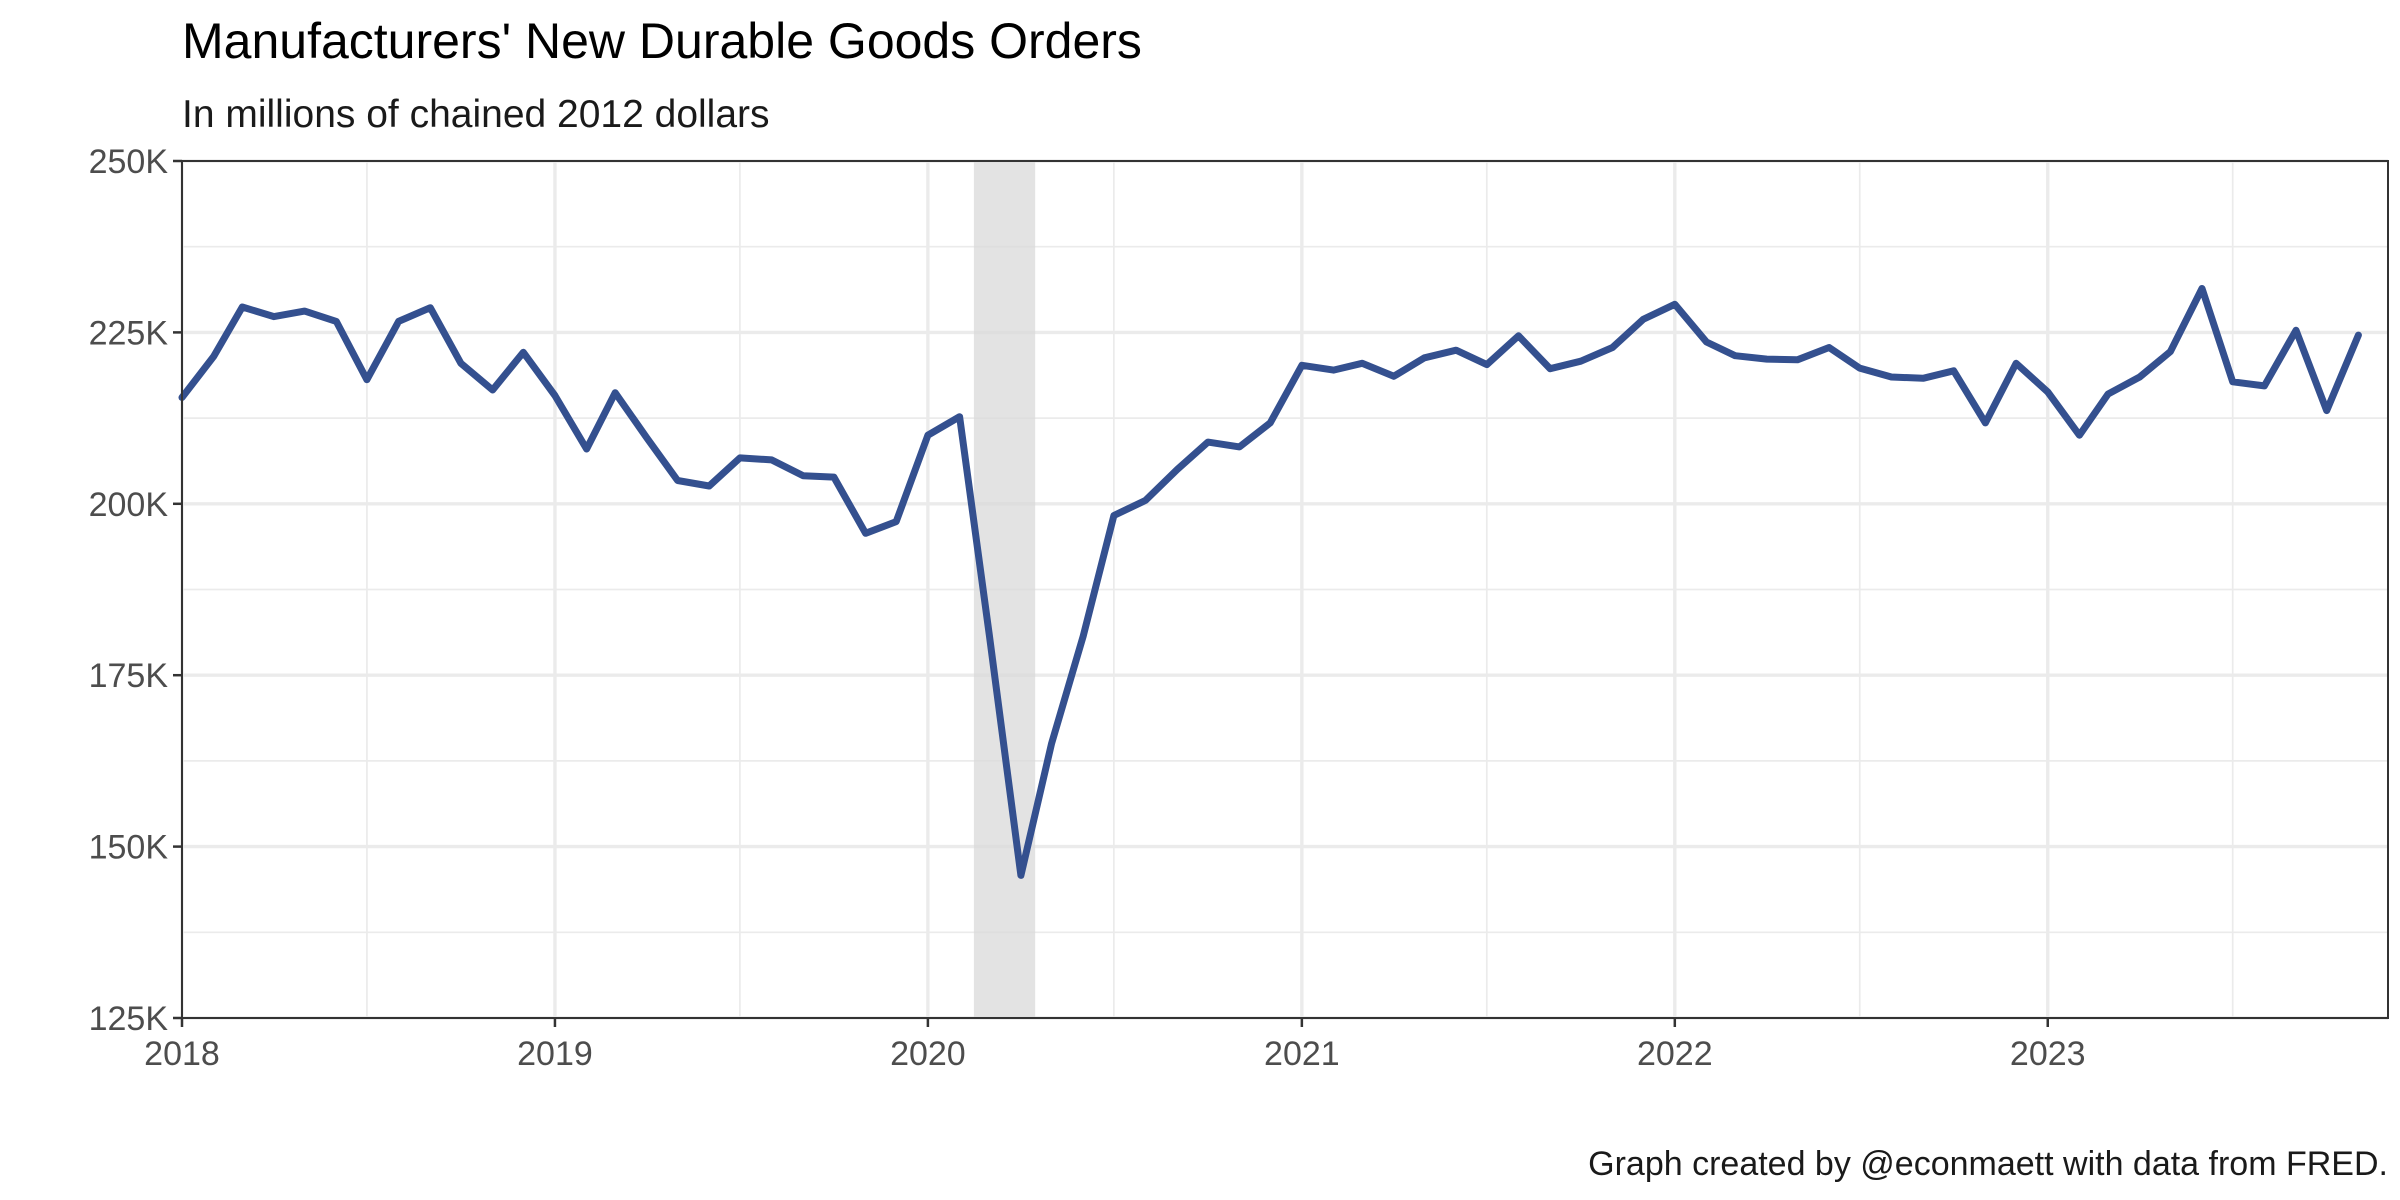 This screenshot has width=2400, height=1200. I want to click on x-tick-label: 2022, so click(1675, 1054).